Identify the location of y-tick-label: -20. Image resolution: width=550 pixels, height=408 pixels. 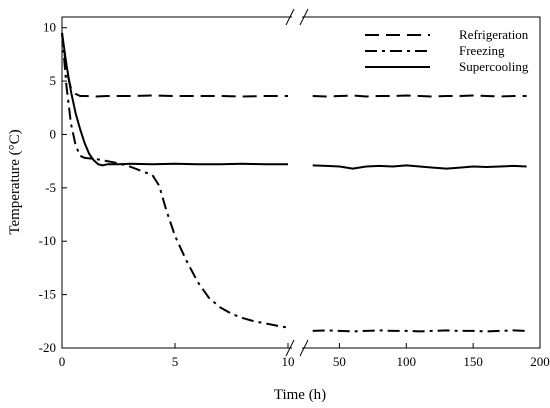
(47, 347).